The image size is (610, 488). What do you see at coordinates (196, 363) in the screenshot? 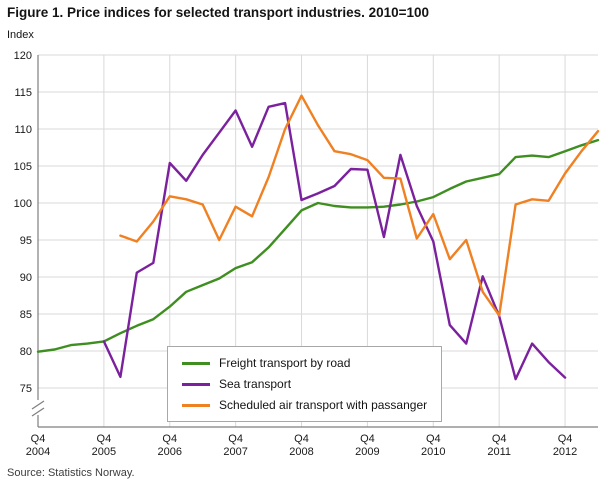
I see `legend-swatch-freight-road` at bounding box center [196, 363].